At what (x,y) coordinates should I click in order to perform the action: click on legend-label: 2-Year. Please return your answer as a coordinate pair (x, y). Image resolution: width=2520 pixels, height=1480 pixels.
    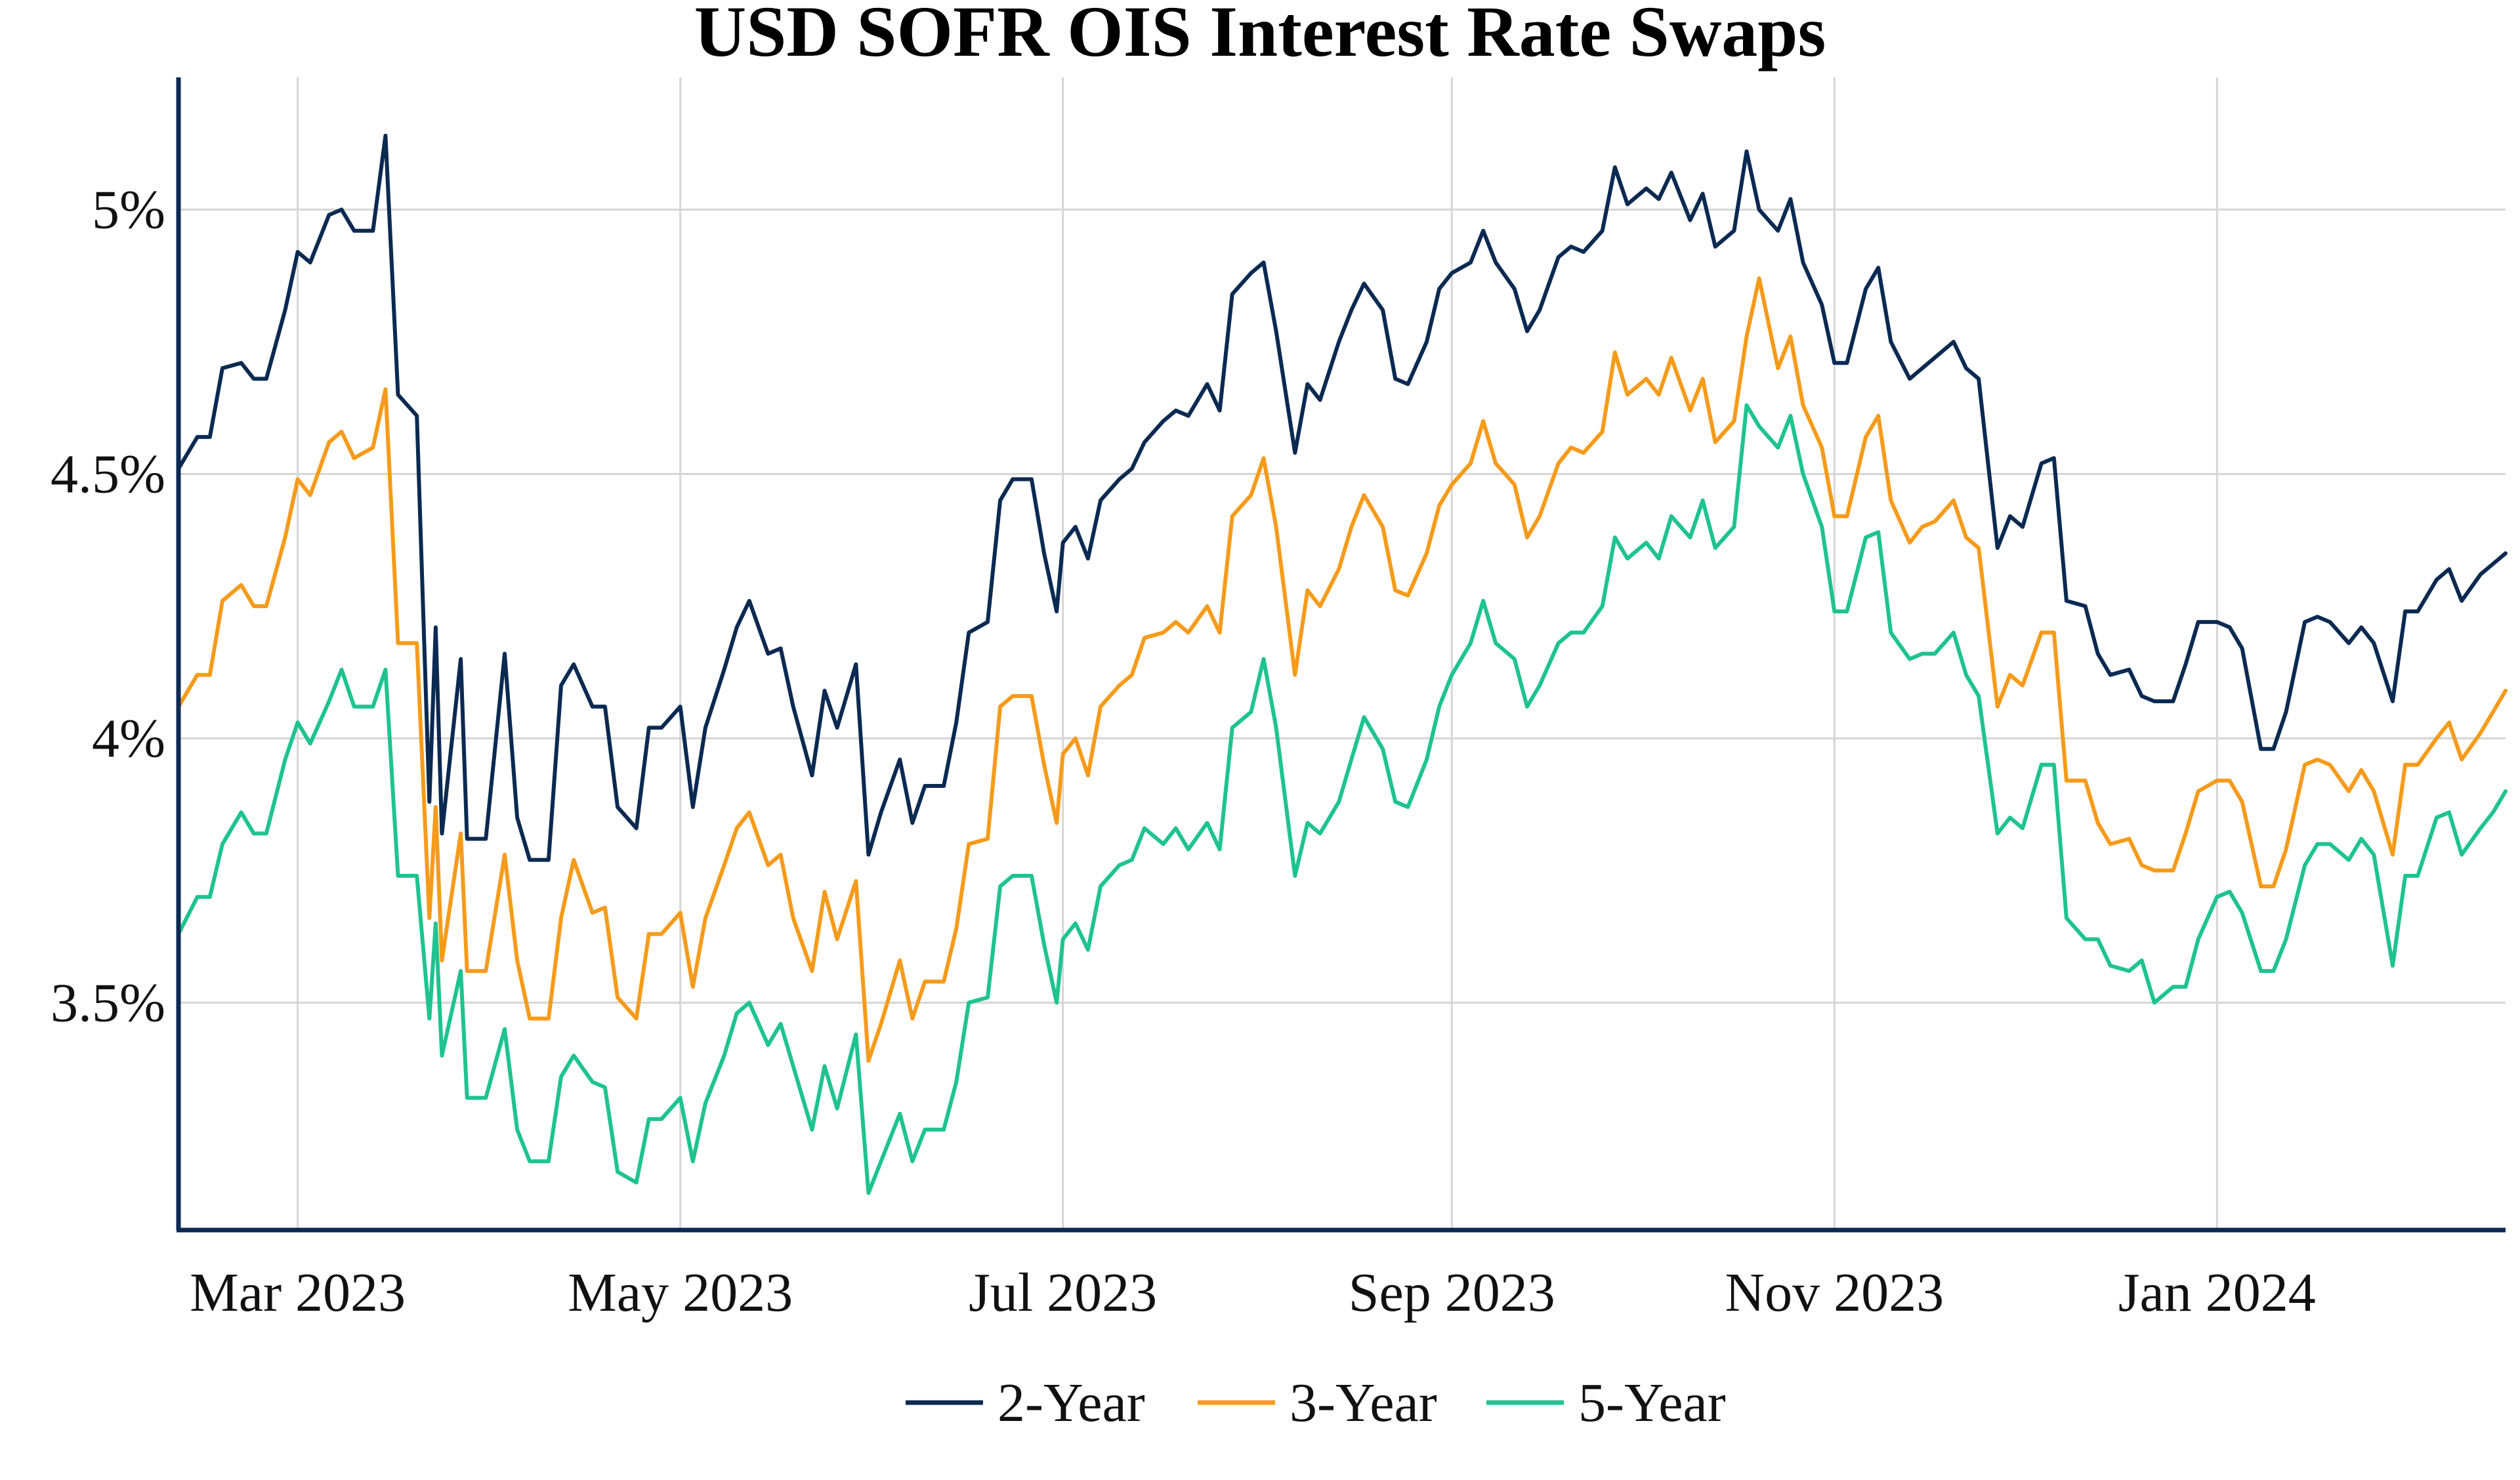
    Looking at the image, I should click on (1071, 1402).